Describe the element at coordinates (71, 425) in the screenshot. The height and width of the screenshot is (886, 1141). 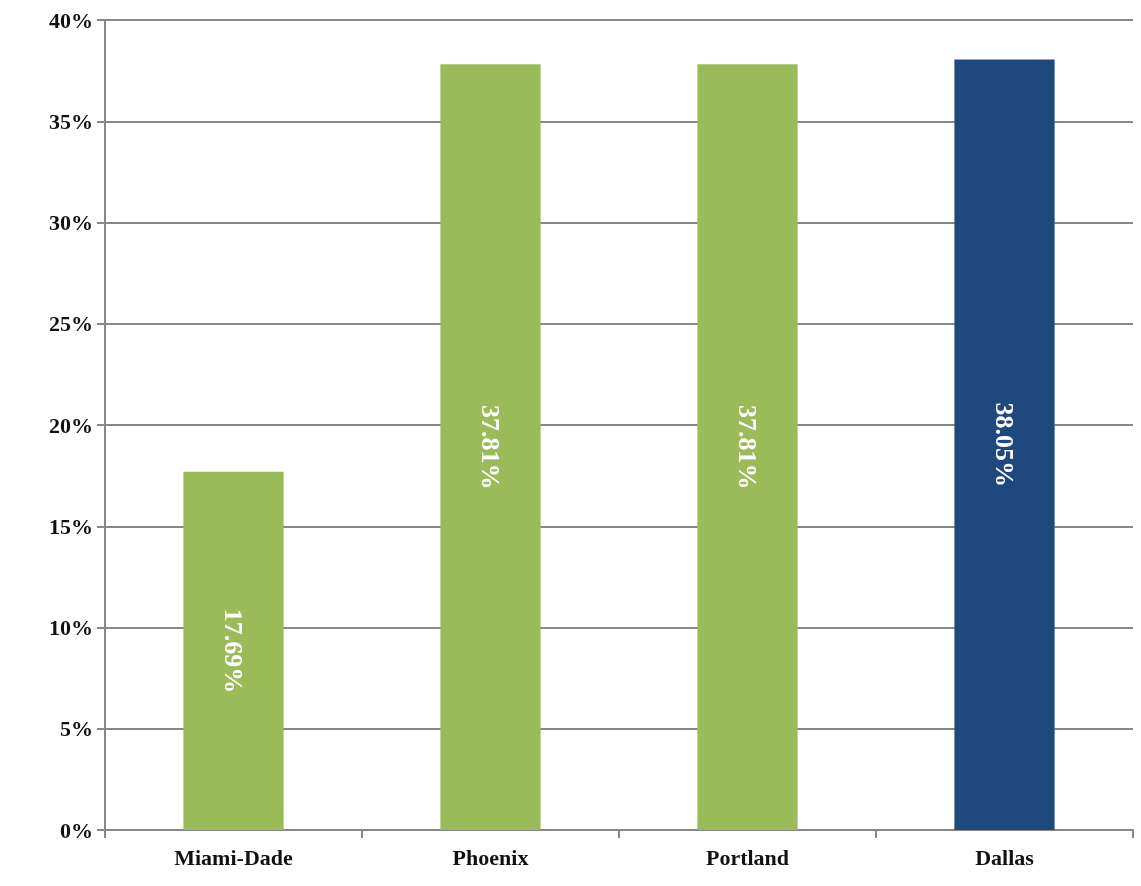
I see `y-tick-label: 20%` at that location.